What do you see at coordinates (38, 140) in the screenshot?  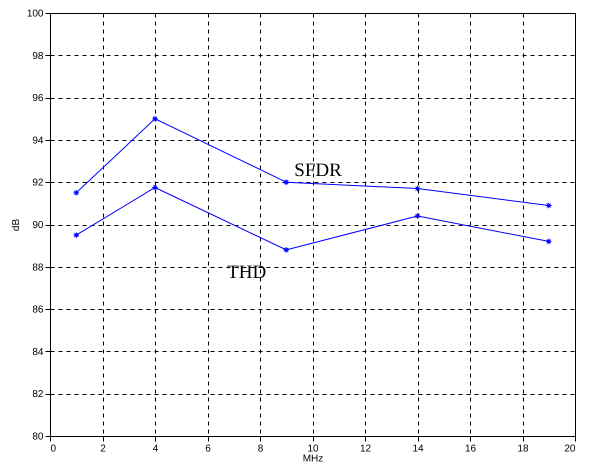 I see `y-tick-label: 94` at bounding box center [38, 140].